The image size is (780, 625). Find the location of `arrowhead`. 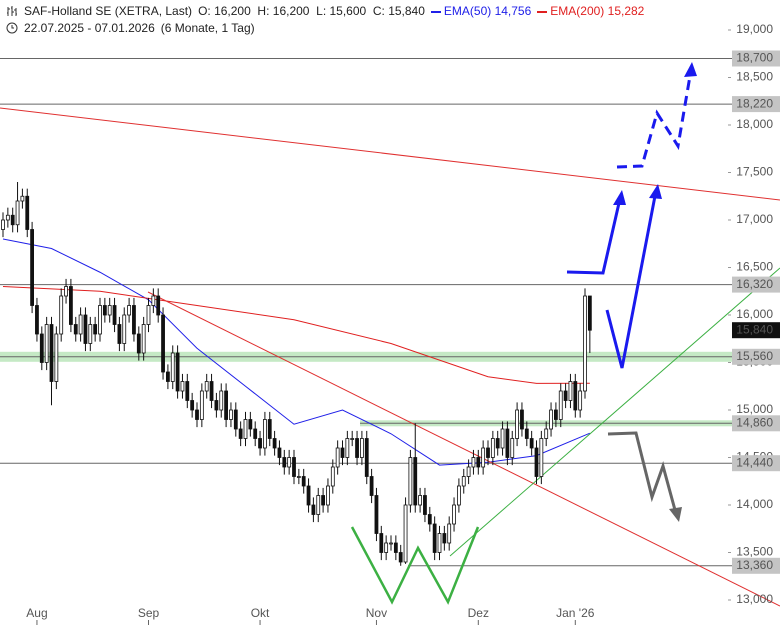

arrowhead is located at coordinates (655, 191).